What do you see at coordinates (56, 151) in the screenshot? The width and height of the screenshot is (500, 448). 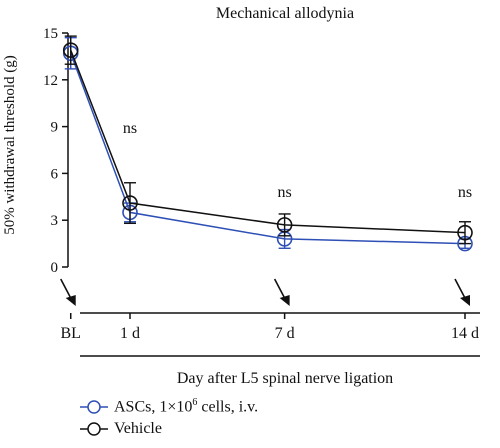 I see `y-axis: 15 12 9 6 3 0` at bounding box center [56, 151].